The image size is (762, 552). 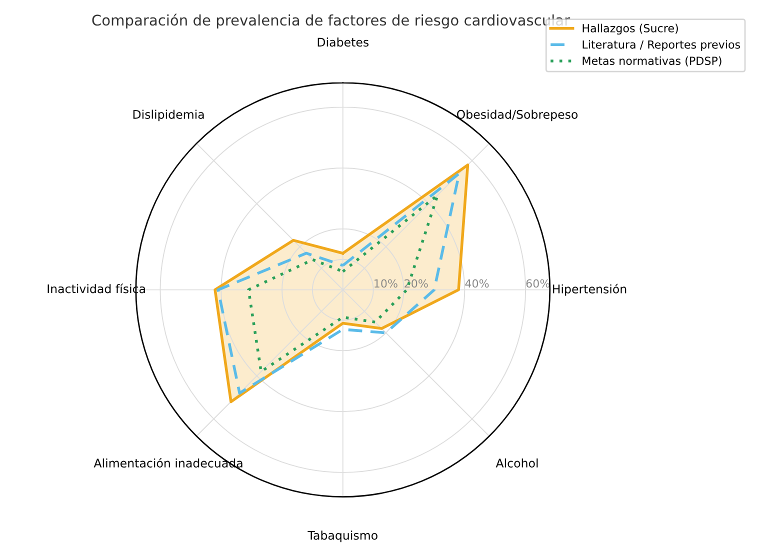 I want to click on spoke-label: Hipertensión, so click(x=589, y=290).